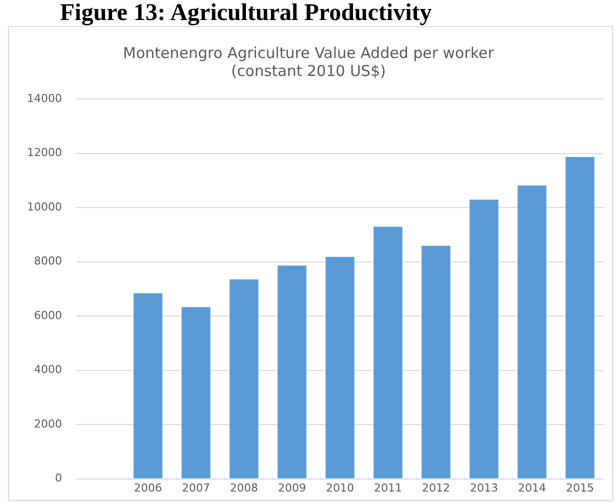  Describe the element at coordinates (48, 315) in the screenshot. I see `y-tick-label: 6000` at that location.